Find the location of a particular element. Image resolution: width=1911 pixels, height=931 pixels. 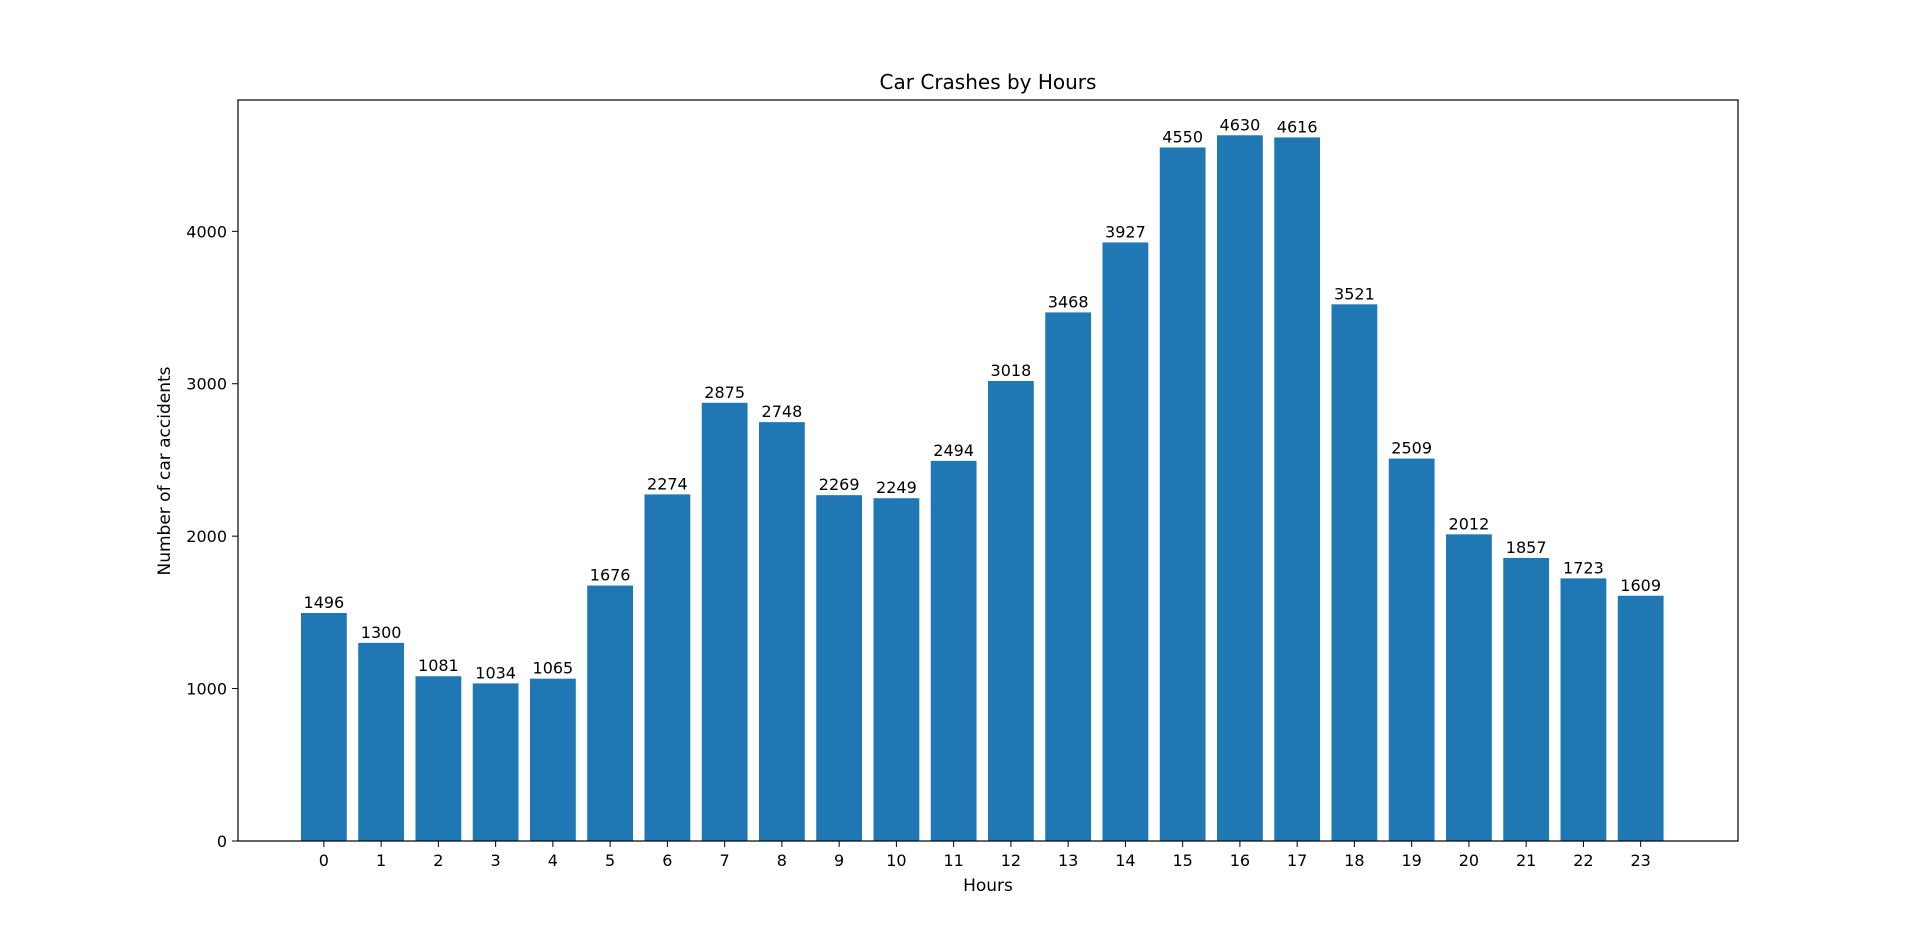

bar-value-label: 1857 is located at coordinates (1526, 547).